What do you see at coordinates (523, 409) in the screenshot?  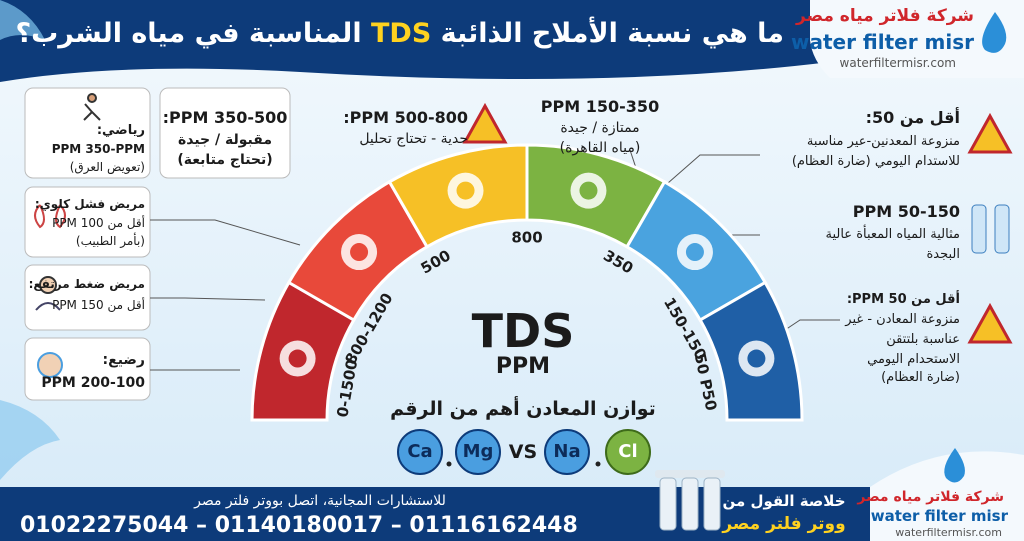 I see `balance-title: توازن المعادن أهم من الرقم` at bounding box center [523, 409].